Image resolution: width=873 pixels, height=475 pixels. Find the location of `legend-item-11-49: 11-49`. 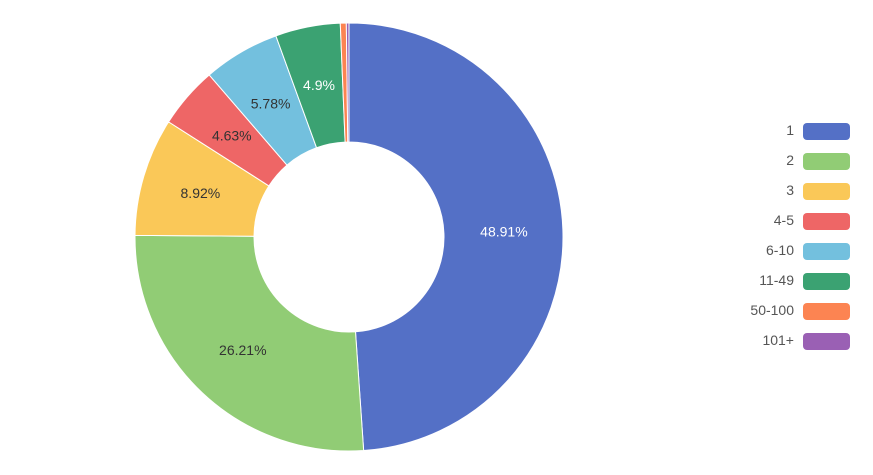

legend-item-11-49: 11-49 is located at coordinates (780, 283).